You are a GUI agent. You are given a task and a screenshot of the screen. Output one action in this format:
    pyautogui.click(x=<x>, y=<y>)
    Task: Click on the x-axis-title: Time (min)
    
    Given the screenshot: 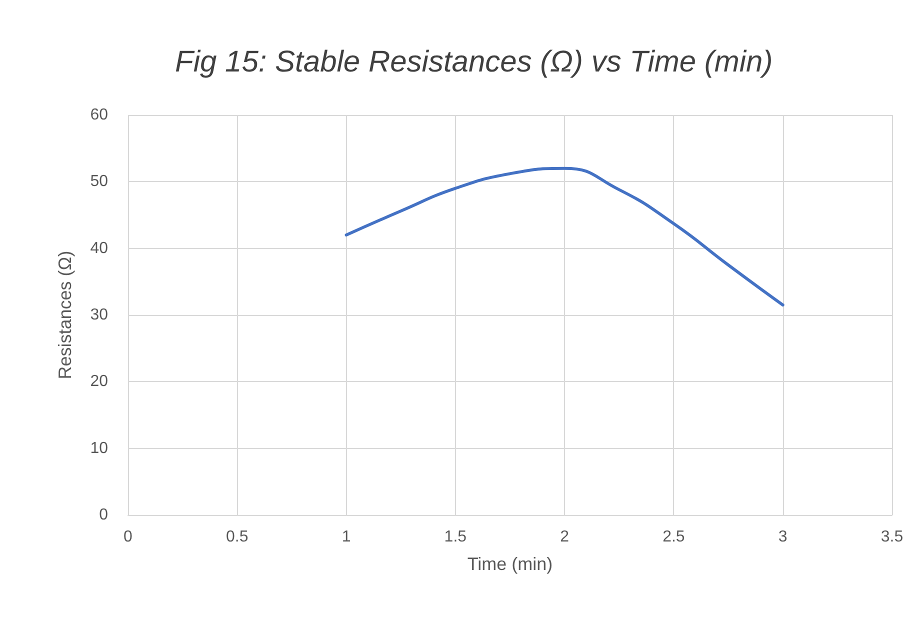 What is the action you would take?
    pyautogui.click(x=510, y=564)
    